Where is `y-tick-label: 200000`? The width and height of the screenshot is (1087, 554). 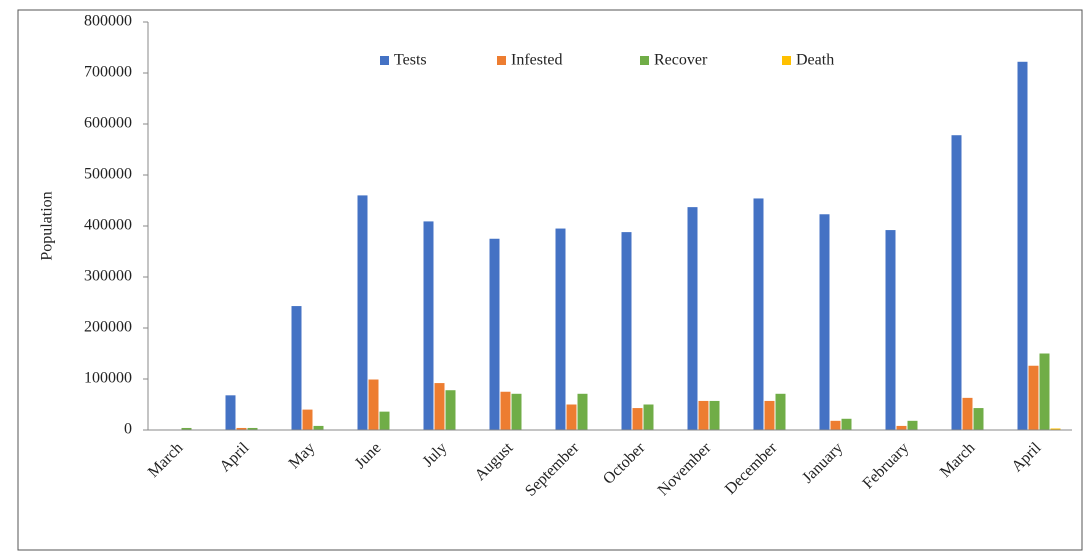
y-tick-label: 200000 is located at coordinates (108, 327).